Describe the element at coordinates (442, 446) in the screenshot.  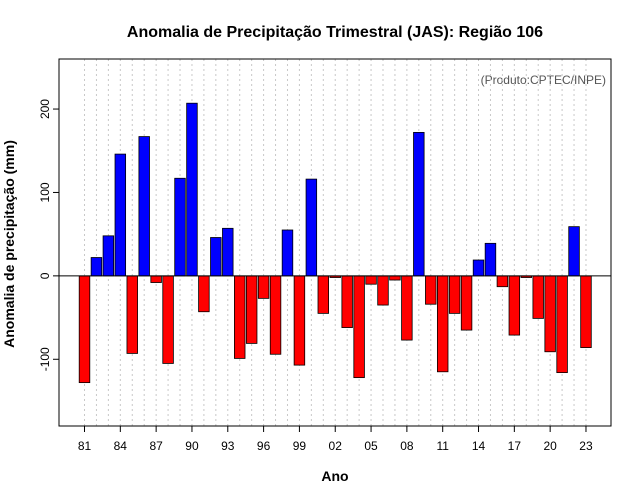
I see `x-tick-label: 11` at that location.